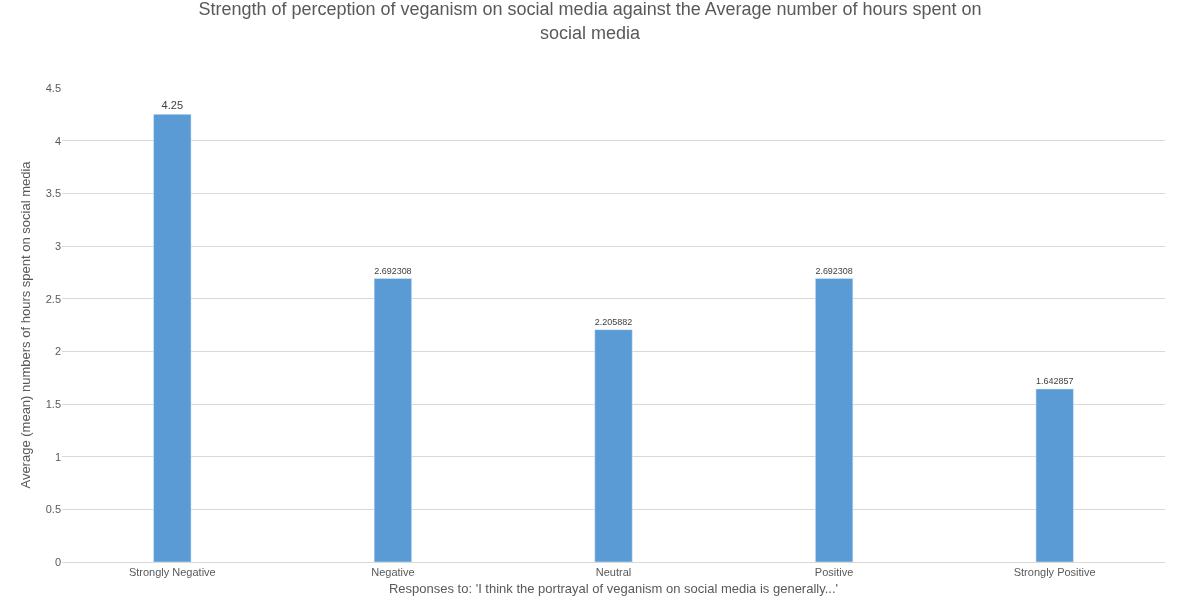 The height and width of the screenshot is (614, 1180). Describe the element at coordinates (25, 324) in the screenshot. I see `y-axis-title: Average (mean) numbers of hours spent on social media` at that location.